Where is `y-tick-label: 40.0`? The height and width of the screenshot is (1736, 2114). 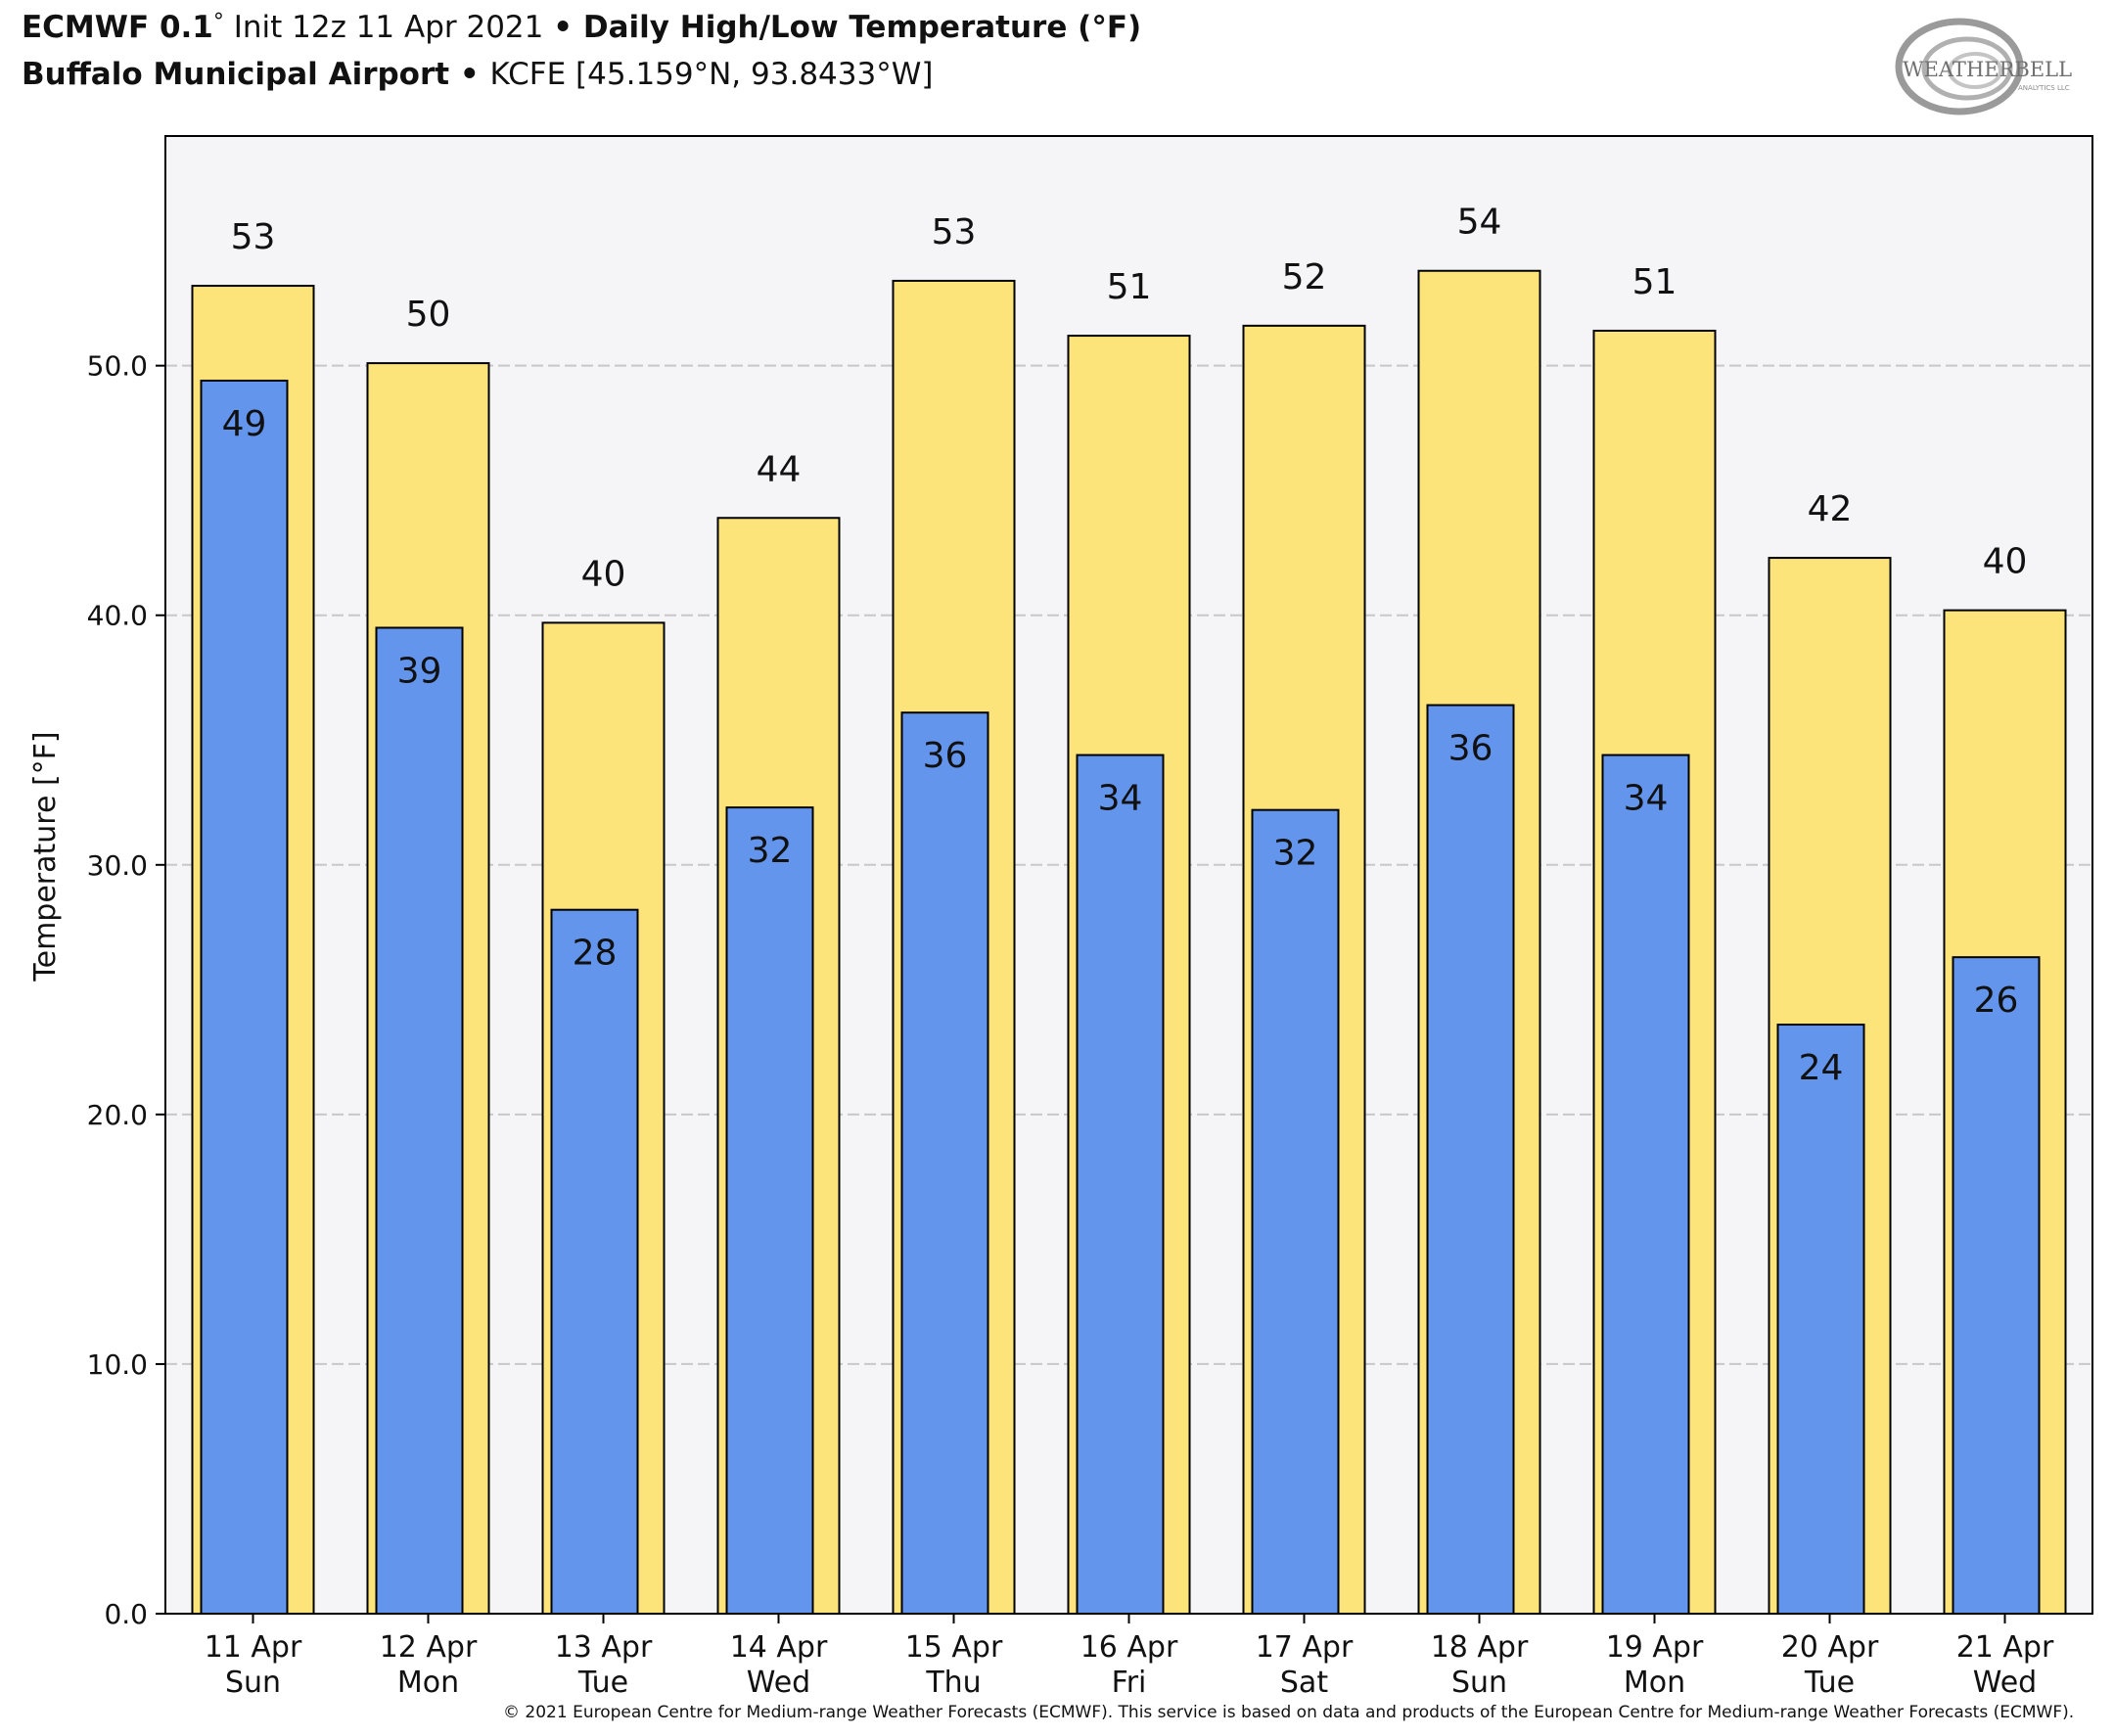 y-tick-label: 40.0 is located at coordinates (118, 616).